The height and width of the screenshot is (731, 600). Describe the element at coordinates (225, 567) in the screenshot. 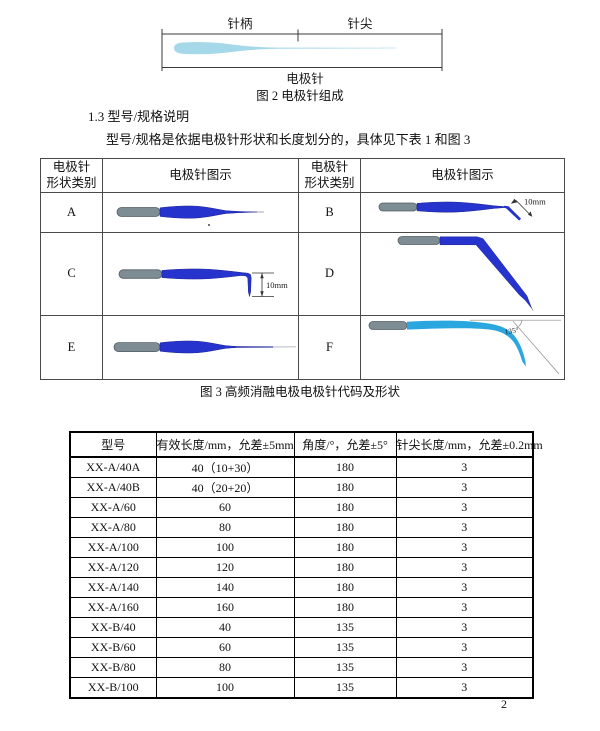

I see `effective-length-cell: 120` at that location.